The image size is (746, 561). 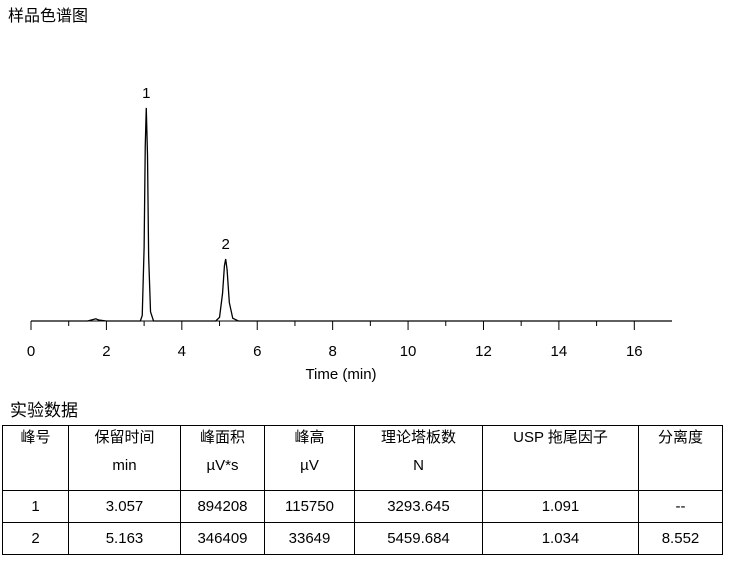 What do you see at coordinates (680, 437) in the screenshot?
I see `header-text: 分离度` at bounding box center [680, 437].